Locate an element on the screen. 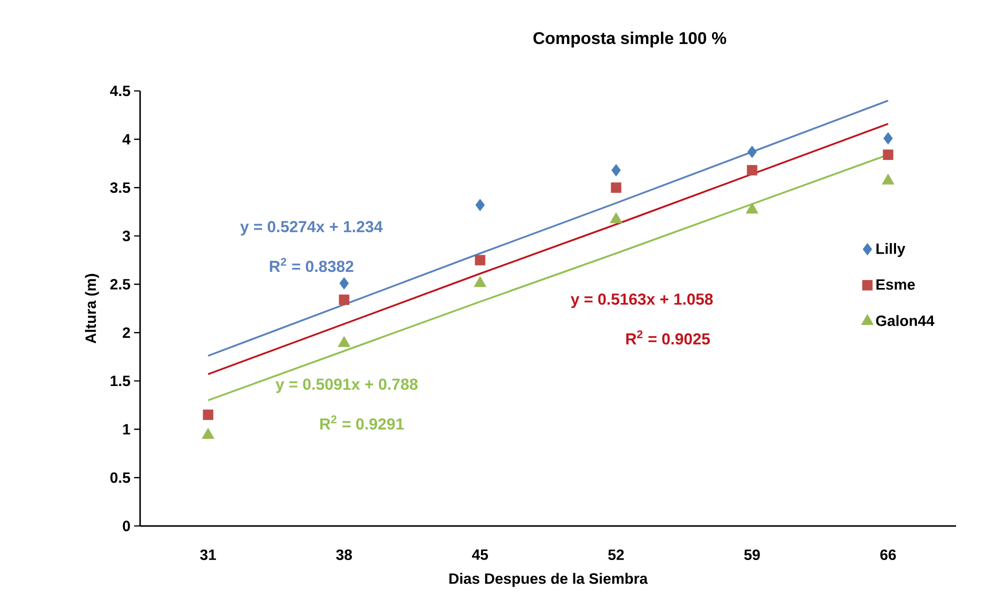  x-tick-label: 59 is located at coordinates (752, 554).